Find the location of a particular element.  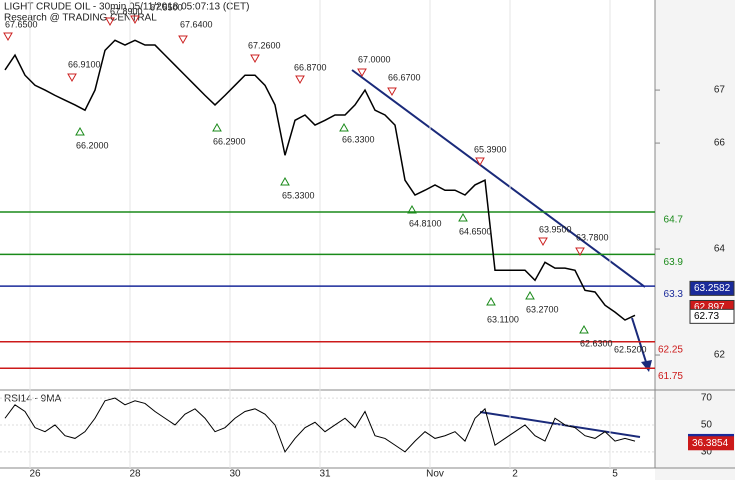

x-tick-label: 28 is located at coordinates (135, 474).